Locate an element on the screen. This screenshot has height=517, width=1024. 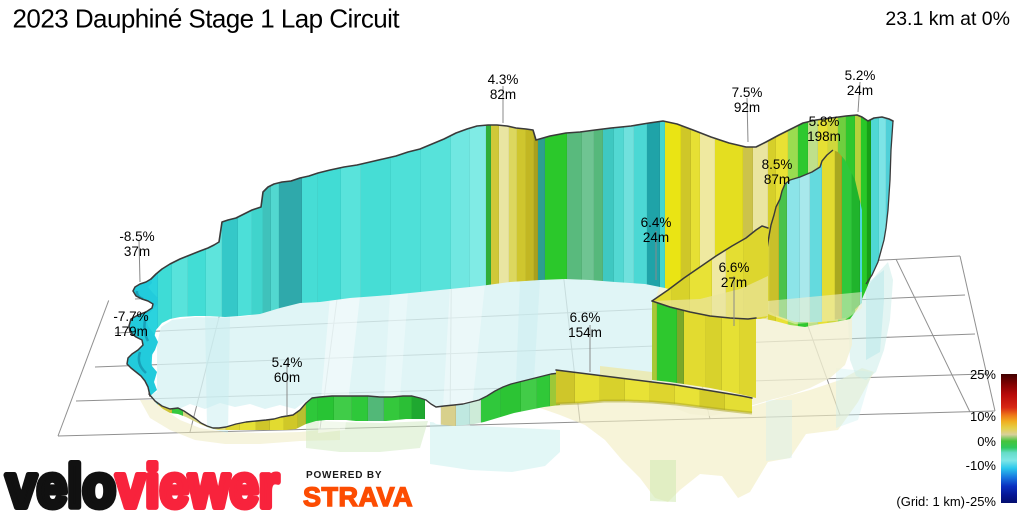
svg-text: -8.5% is located at coordinates (136, 236).